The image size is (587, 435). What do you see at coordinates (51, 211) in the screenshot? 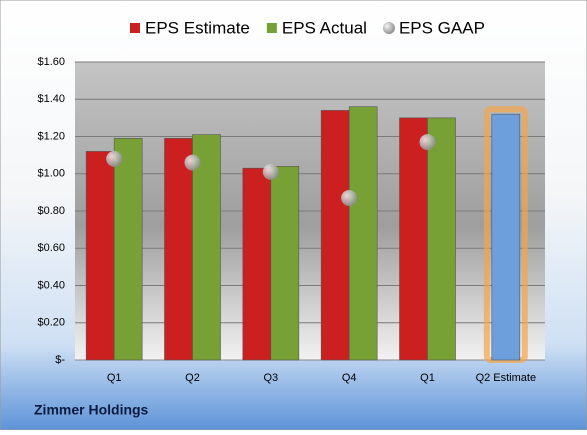
I see `y-tick-label: $0.80` at bounding box center [51, 211].